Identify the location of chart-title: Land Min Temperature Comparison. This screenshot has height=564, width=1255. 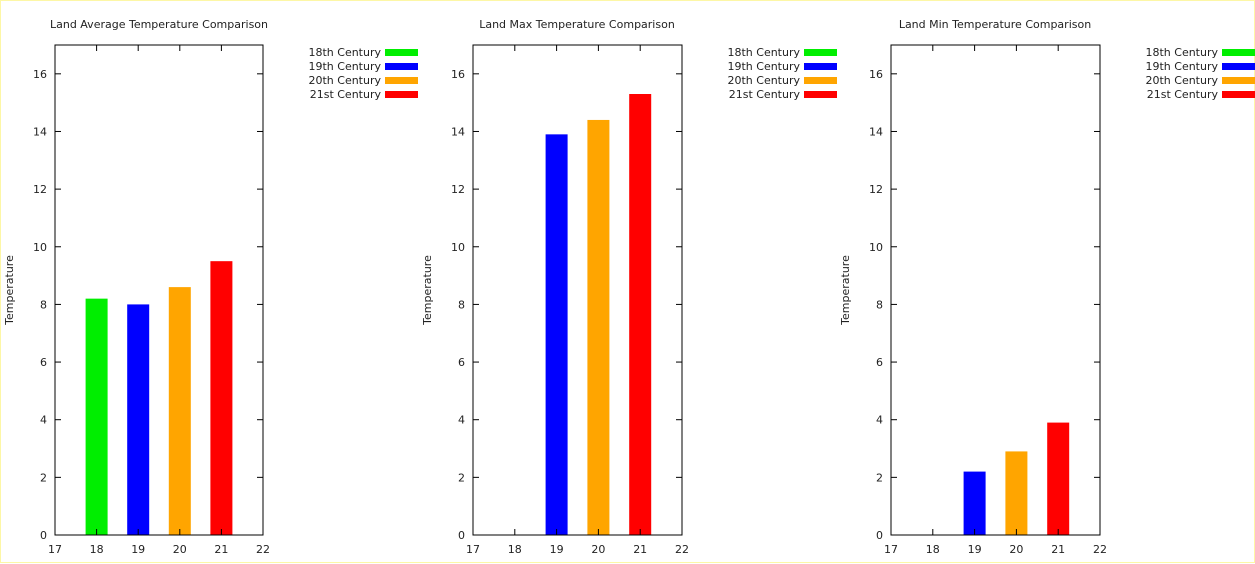
(995, 24).